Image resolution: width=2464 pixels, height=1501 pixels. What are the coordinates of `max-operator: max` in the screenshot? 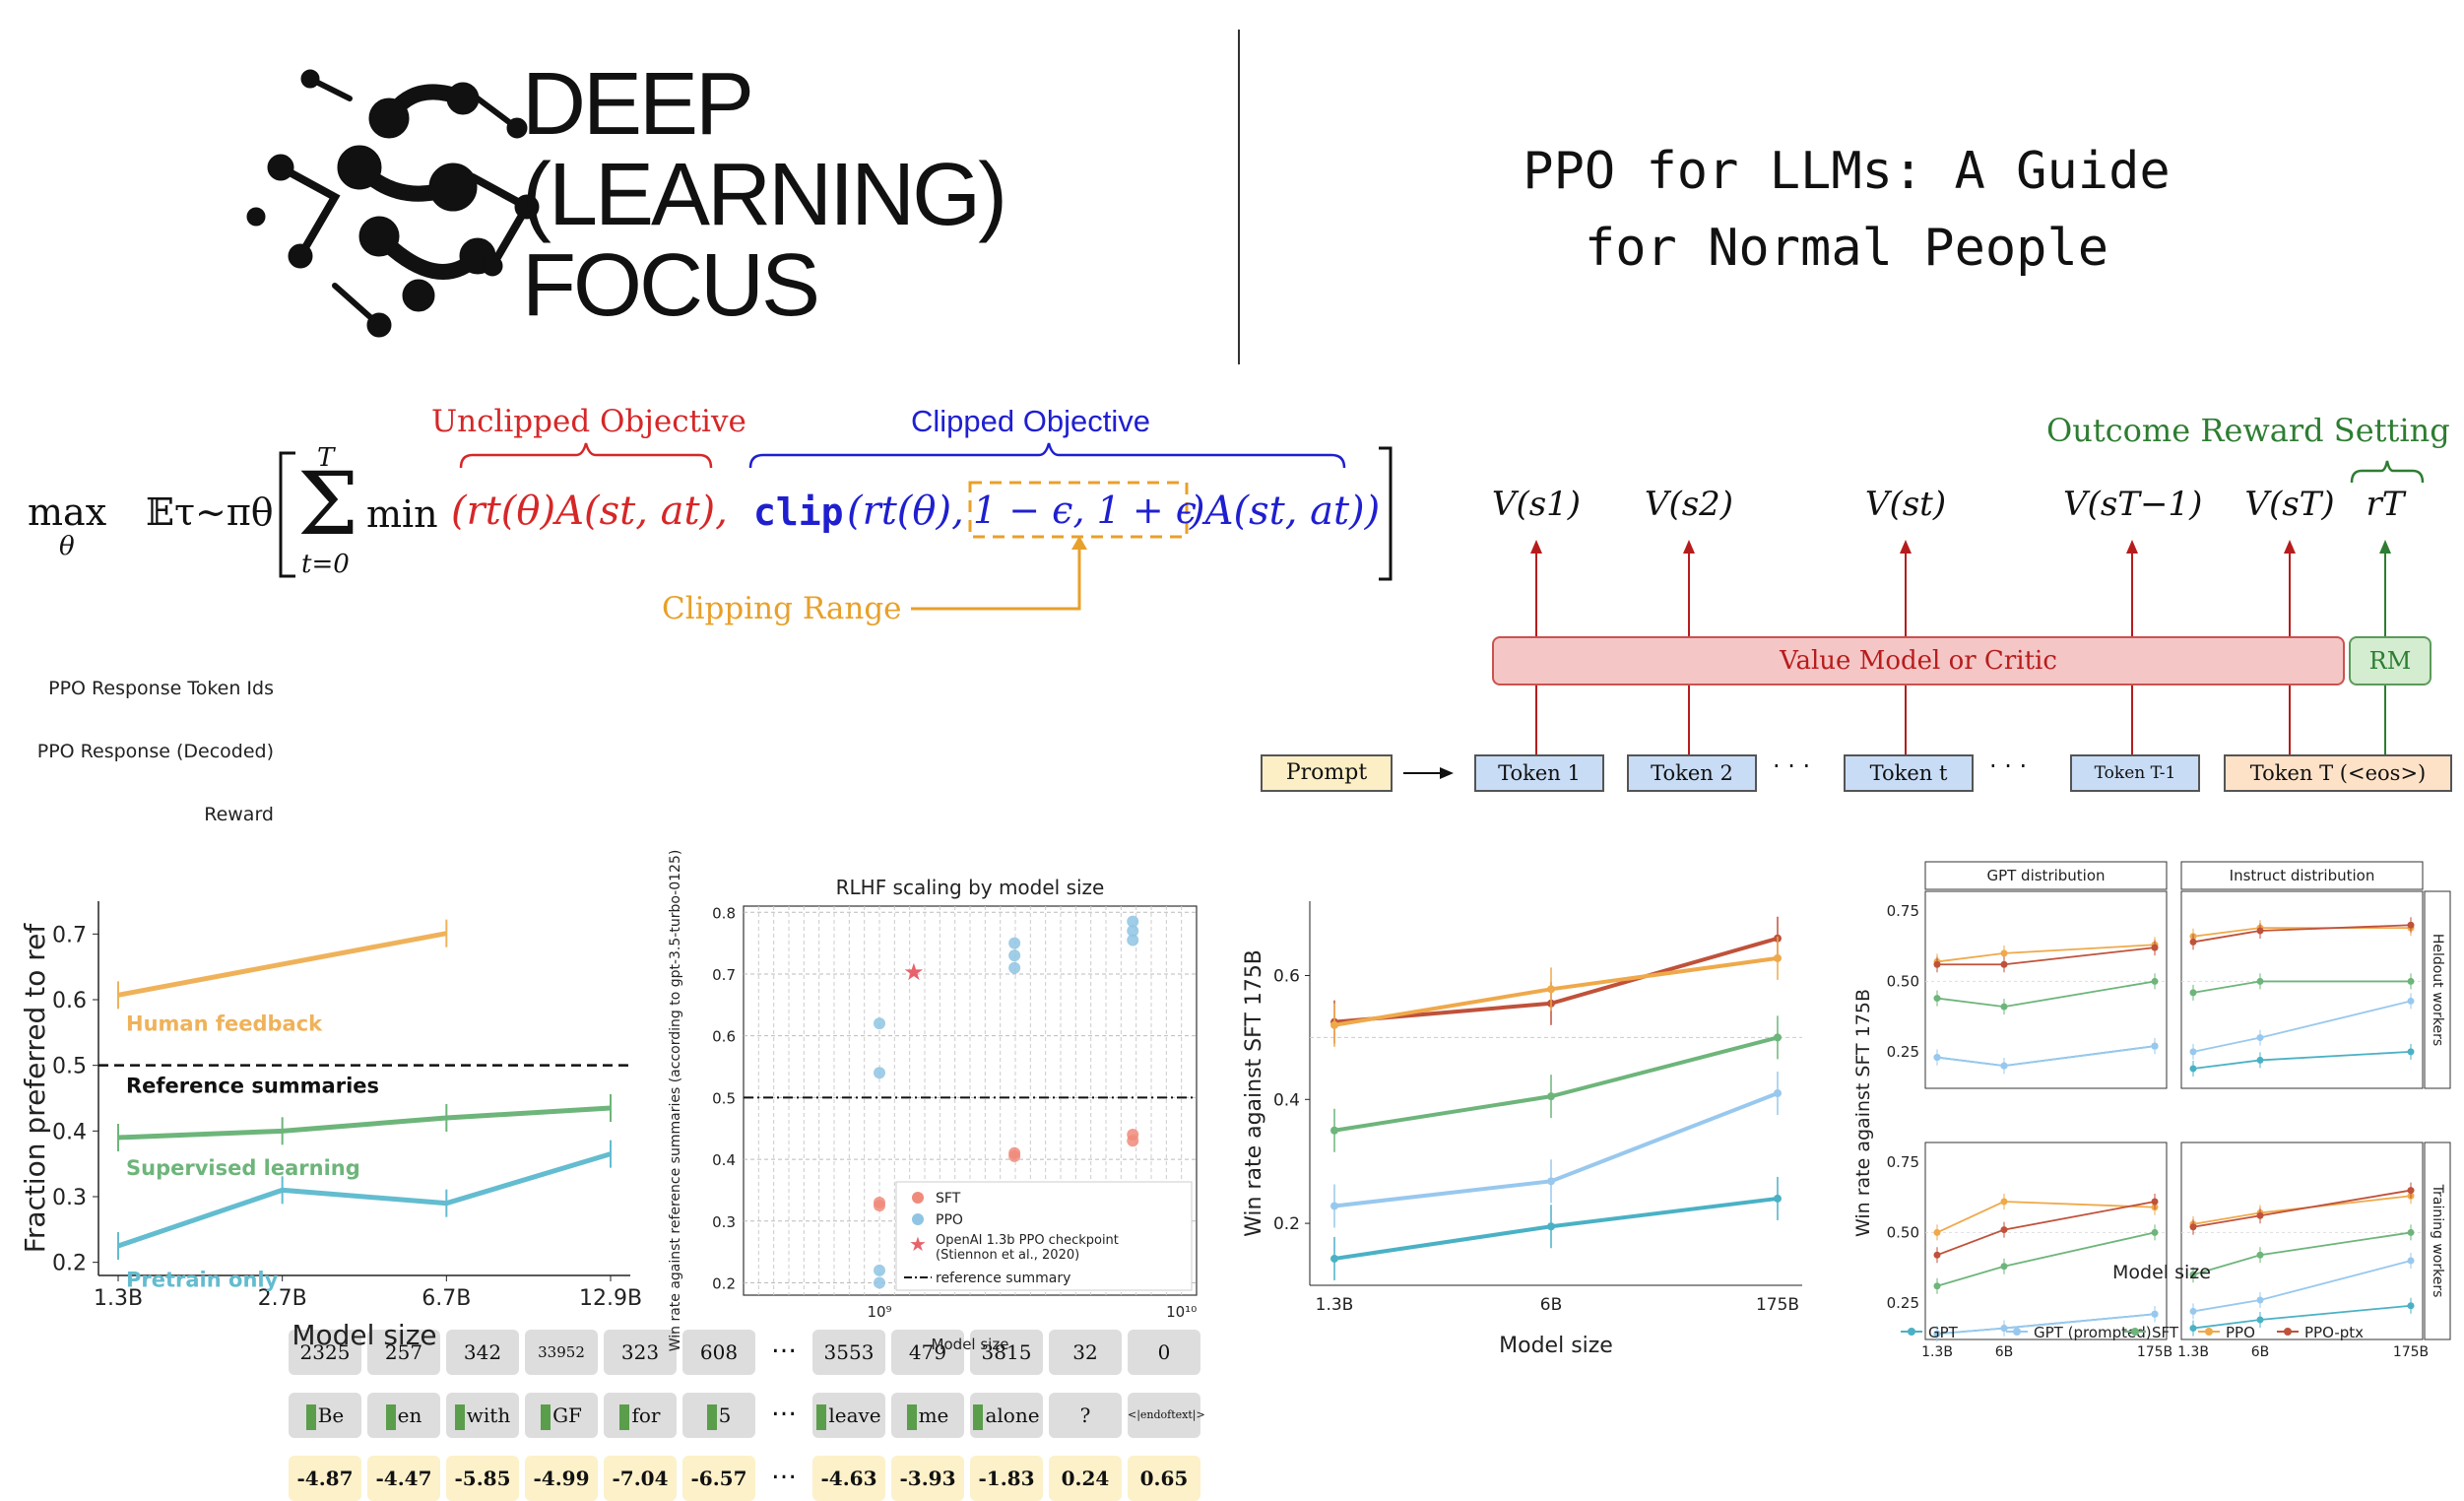 It's located at (67, 512).